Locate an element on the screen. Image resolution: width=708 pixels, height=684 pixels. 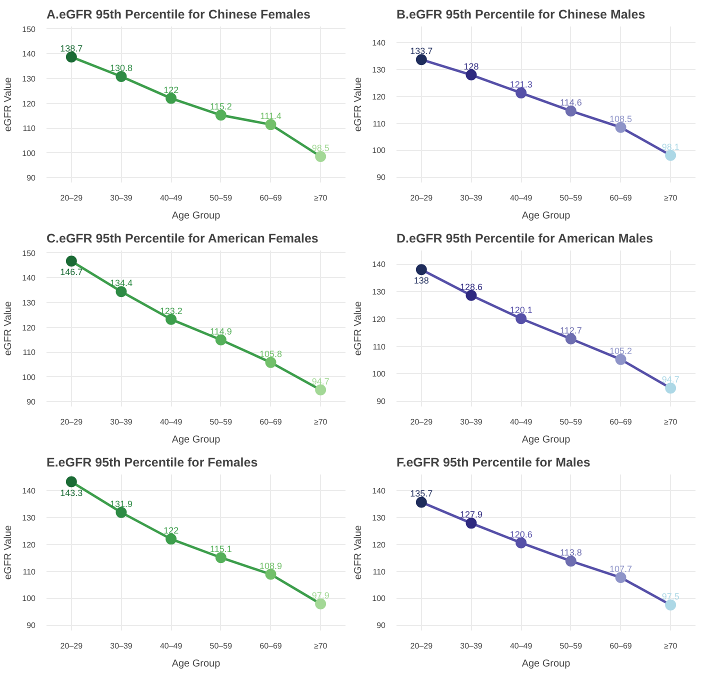
chart-title: A.eGFR 95th Percentile for Chinese Females is located at coordinates (178, 15).